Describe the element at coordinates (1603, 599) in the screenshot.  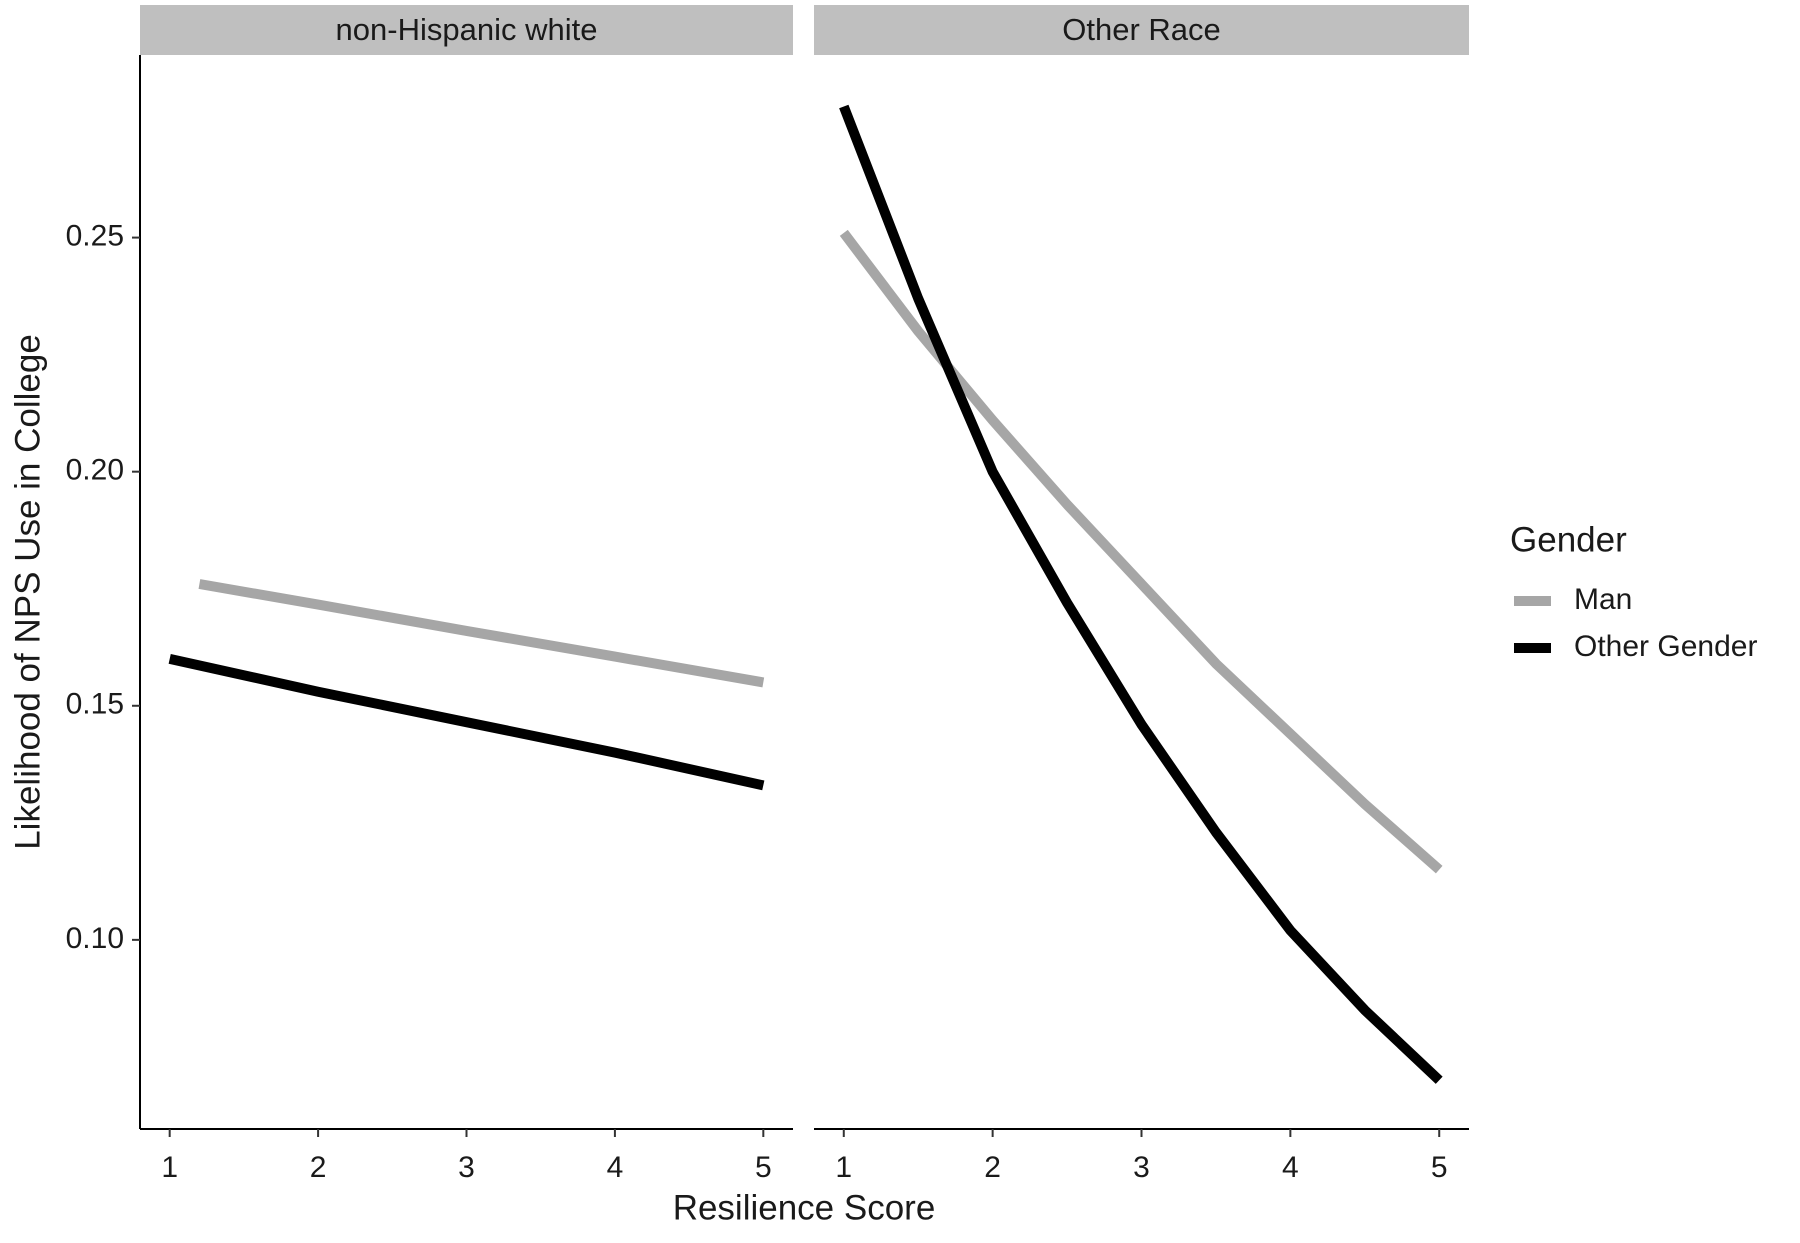
I see `legend-label: Man` at that location.